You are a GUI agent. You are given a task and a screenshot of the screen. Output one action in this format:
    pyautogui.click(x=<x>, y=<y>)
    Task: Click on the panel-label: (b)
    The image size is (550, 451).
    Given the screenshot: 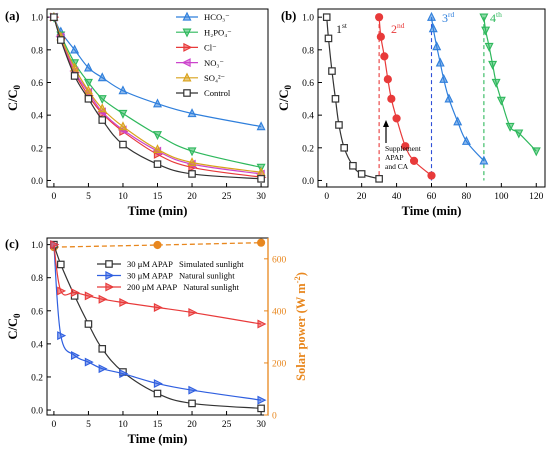 What is the action you would take?
    pyautogui.click(x=288, y=16)
    